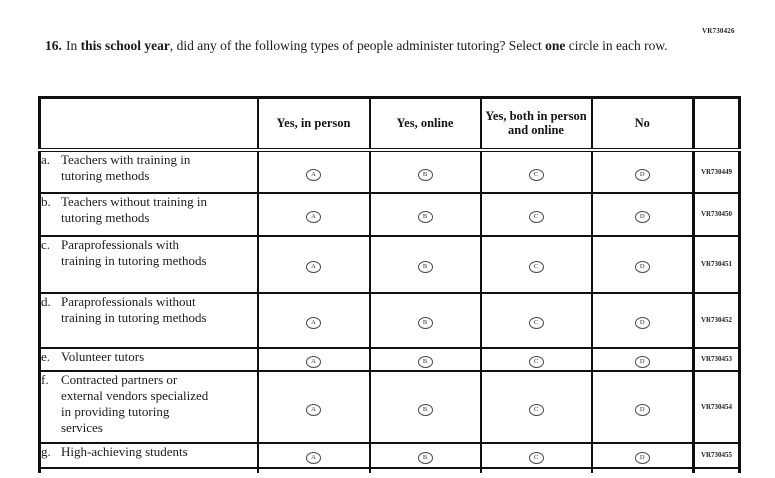 Image resolution: width=775 pixels, height=478 pixels. Describe the element at coordinates (313, 217) in the screenshot. I see `bubble-b-yes-in-person: A` at that location.